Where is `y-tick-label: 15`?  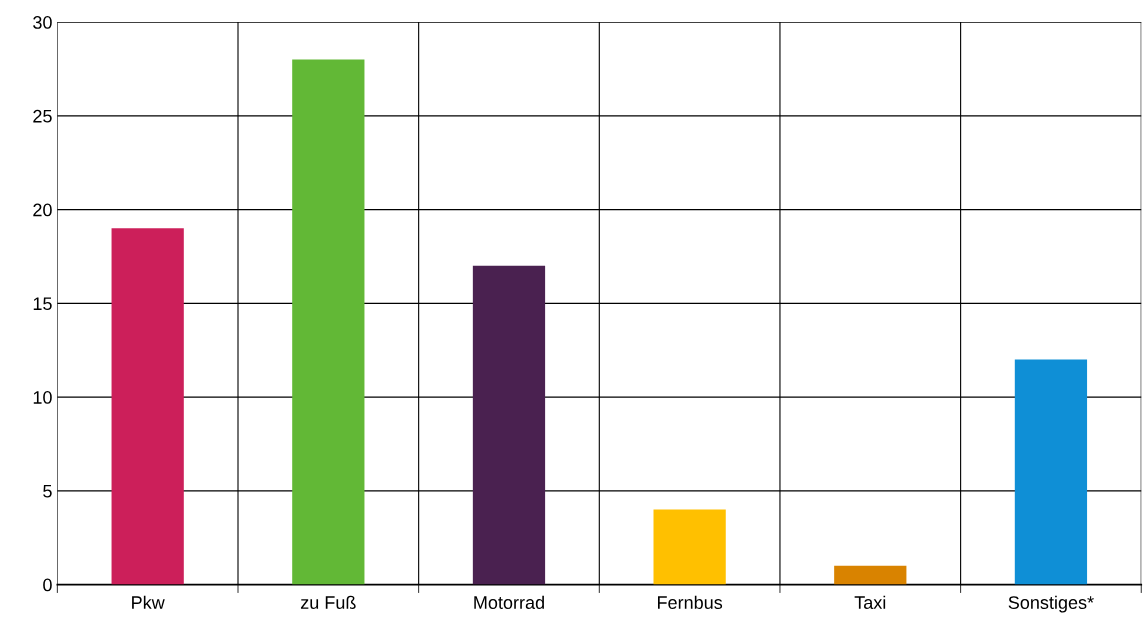
y-tick-label: 15 is located at coordinates (42, 304).